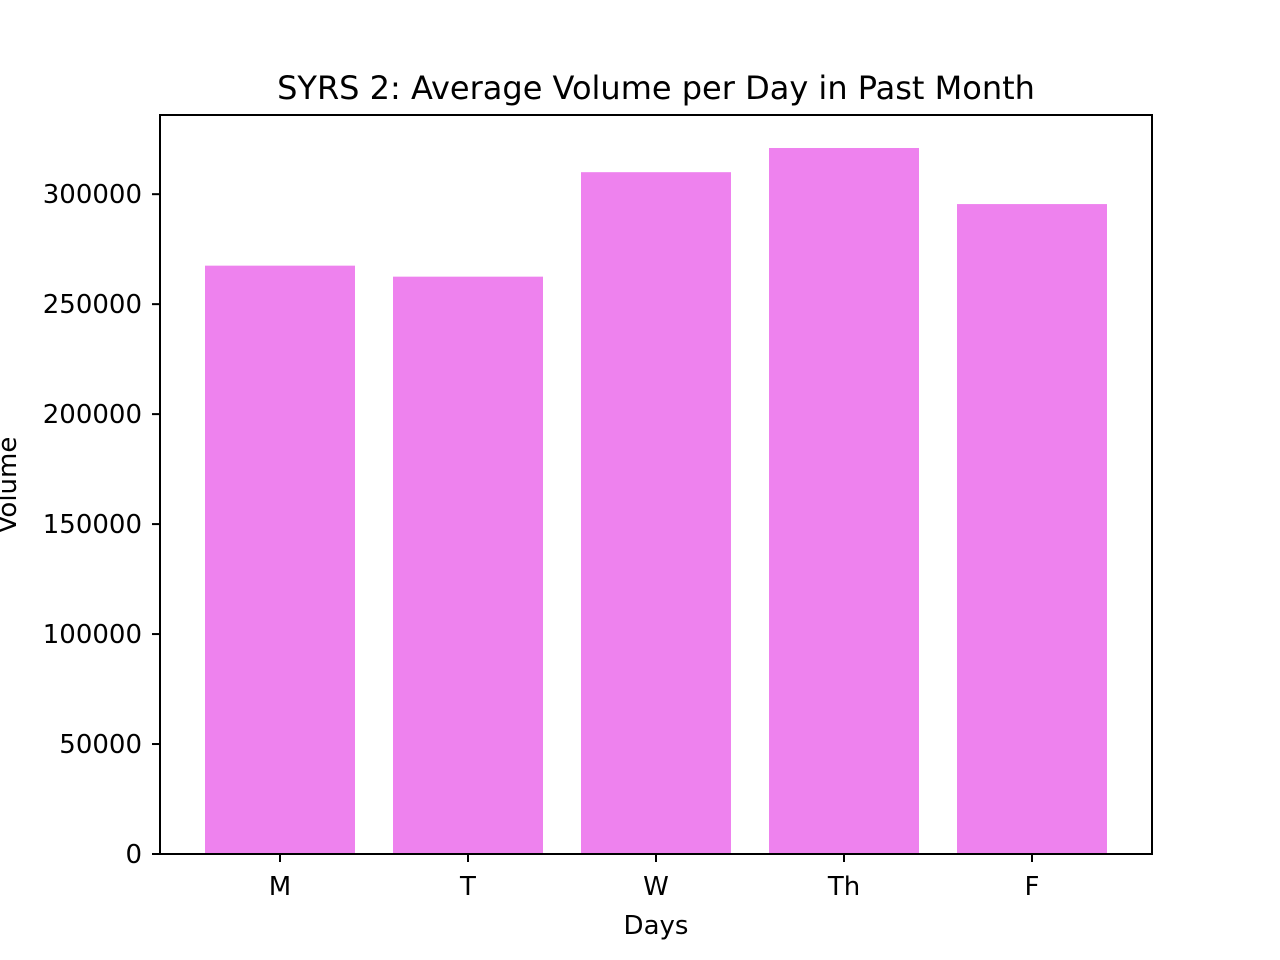 This screenshot has height=960, width=1280. I want to click on bar-f, so click(1032, 529).